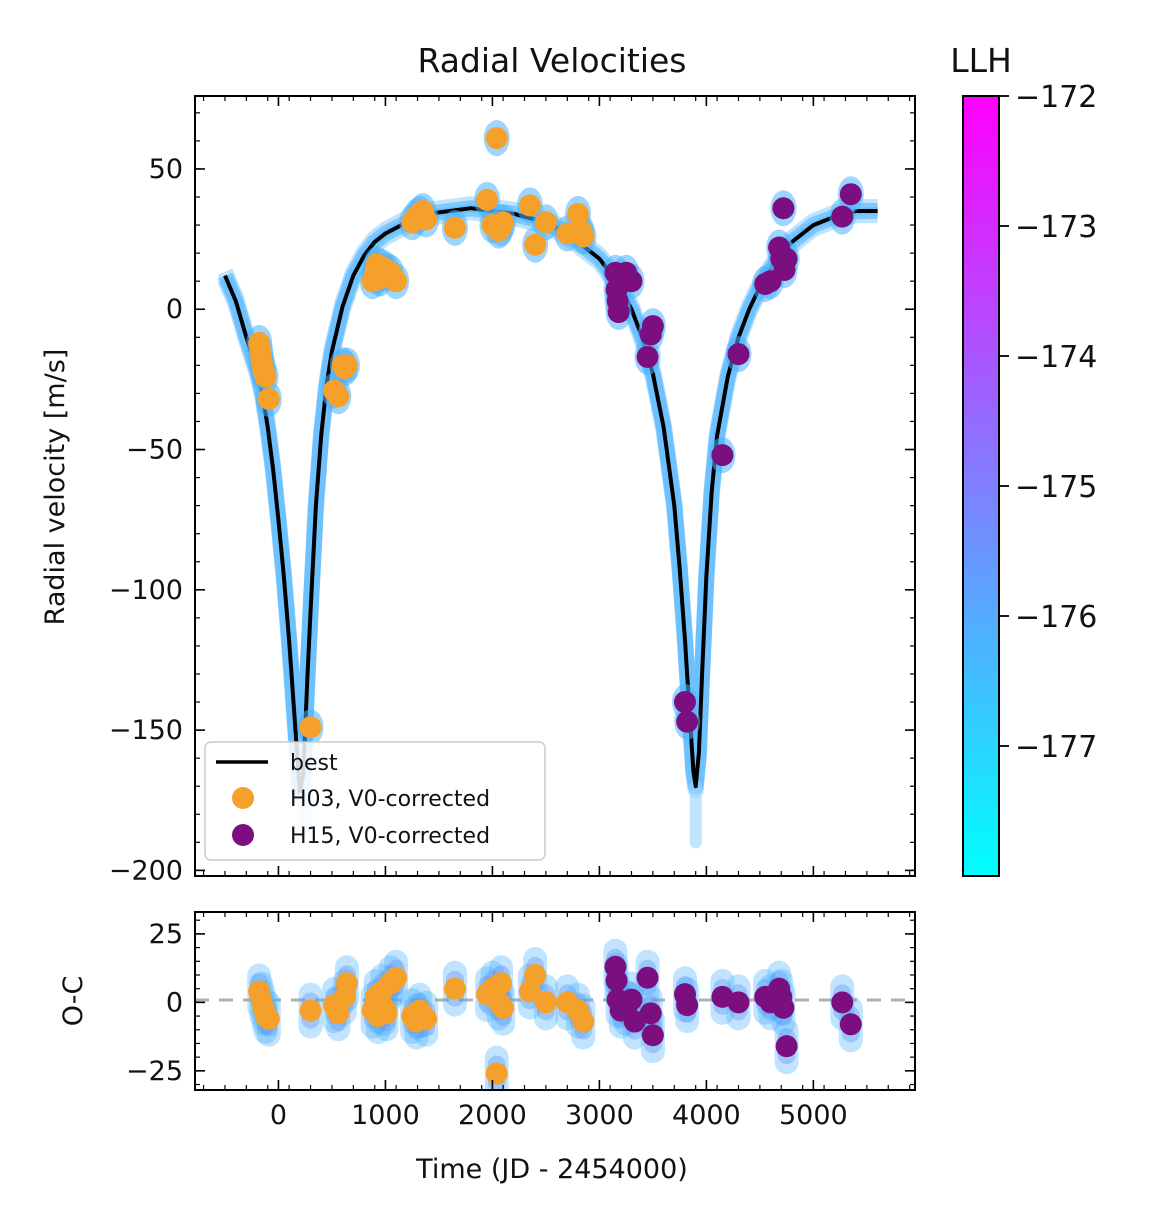 This screenshot has width=1166, height=1212. What do you see at coordinates (1048, 422) in the screenshot?
I see `colorbar-ticks: −172 −173 −174 −175 −176 −177` at bounding box center [1048, 422].